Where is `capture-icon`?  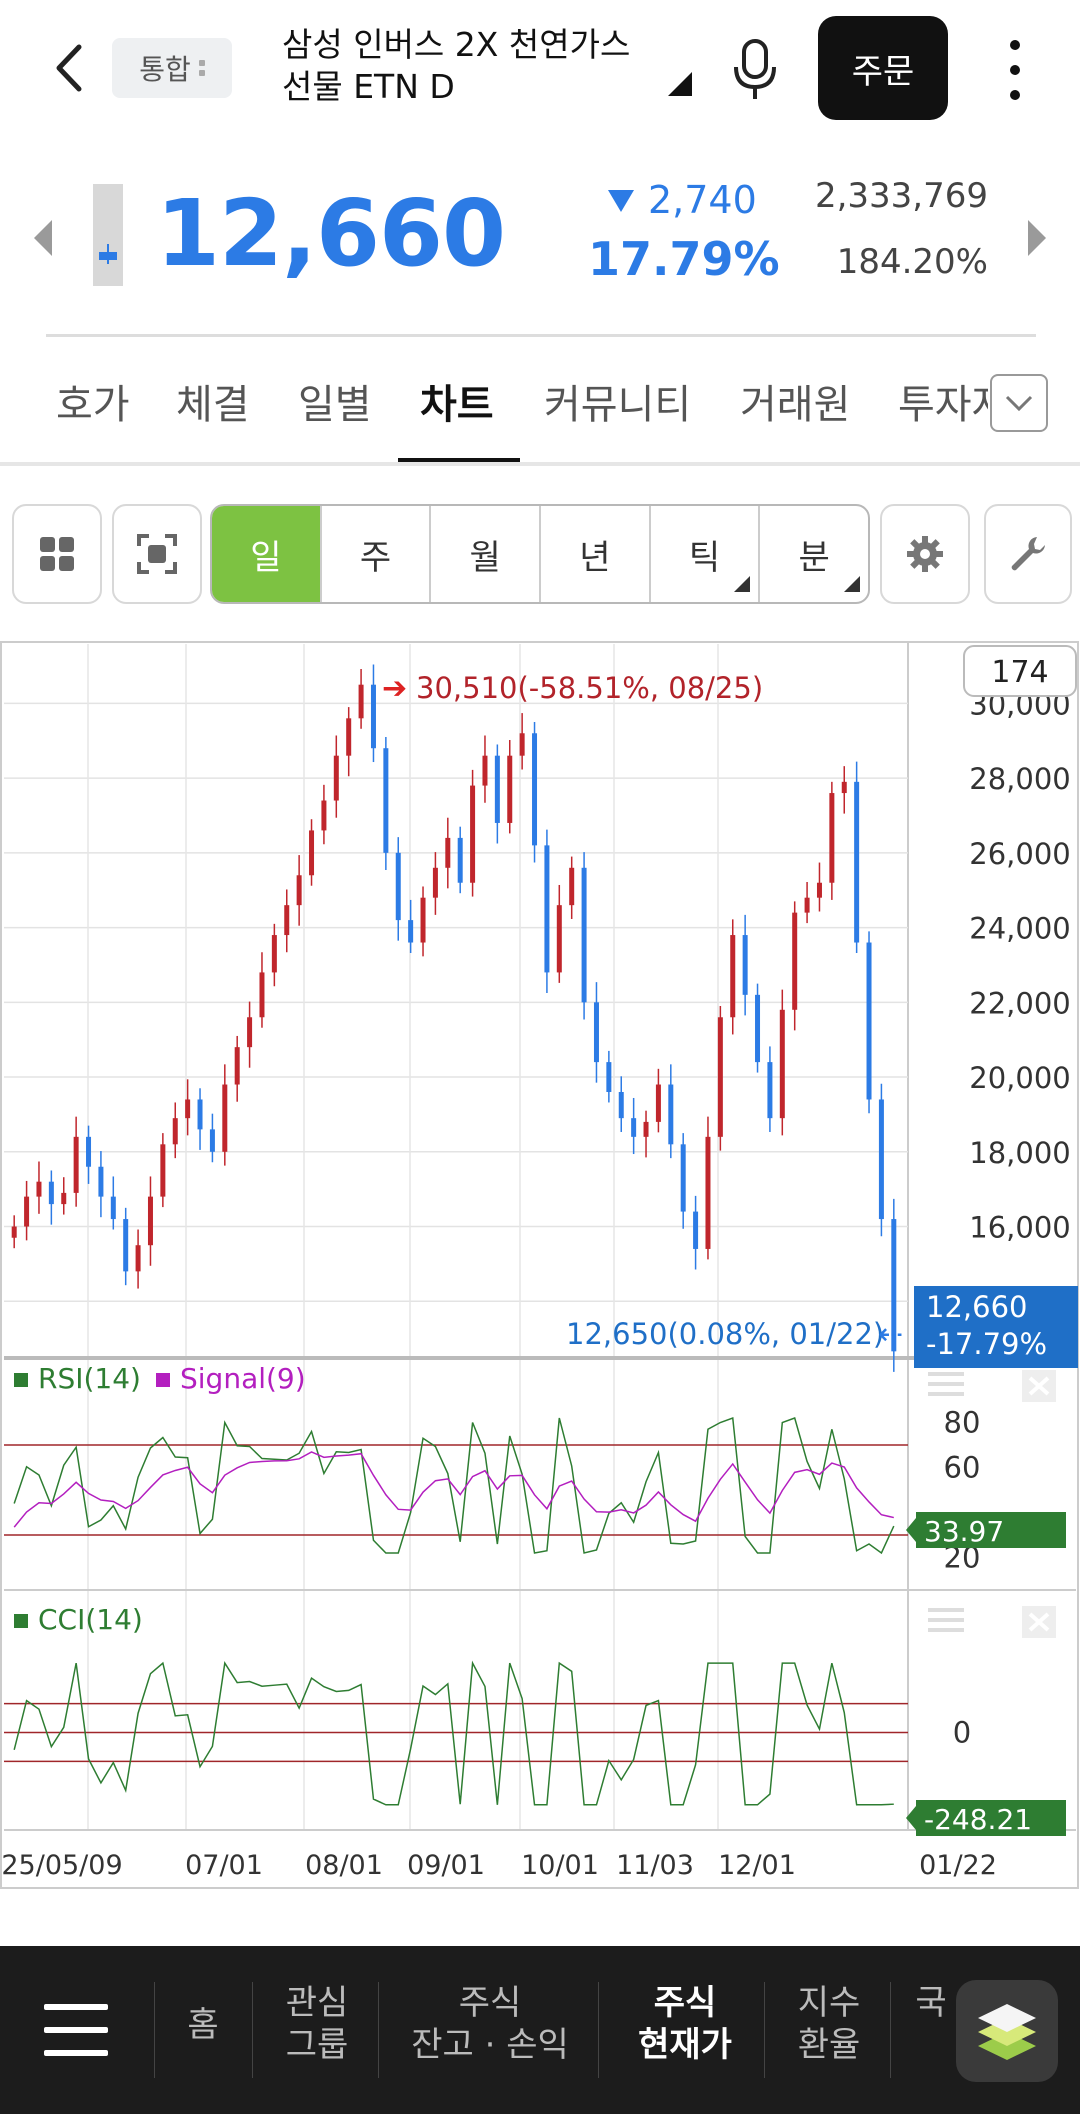 capture-icon is located at coordinates (157, 554).